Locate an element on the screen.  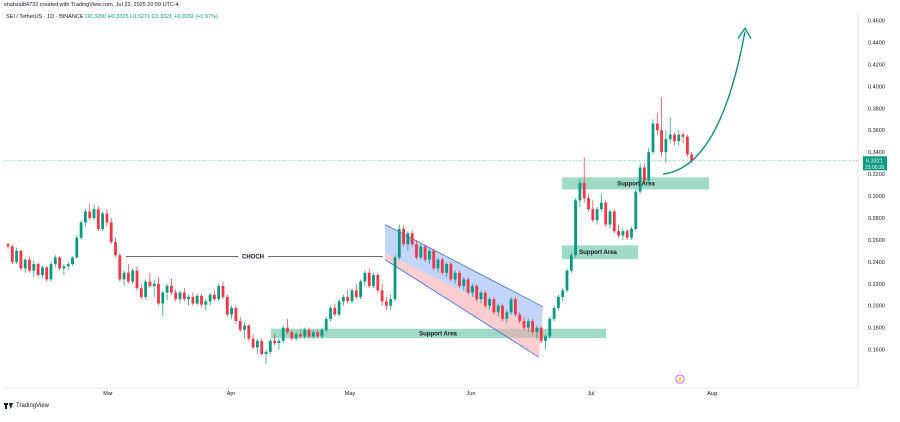
tradingview-icon is located at coordinates (8, 406).